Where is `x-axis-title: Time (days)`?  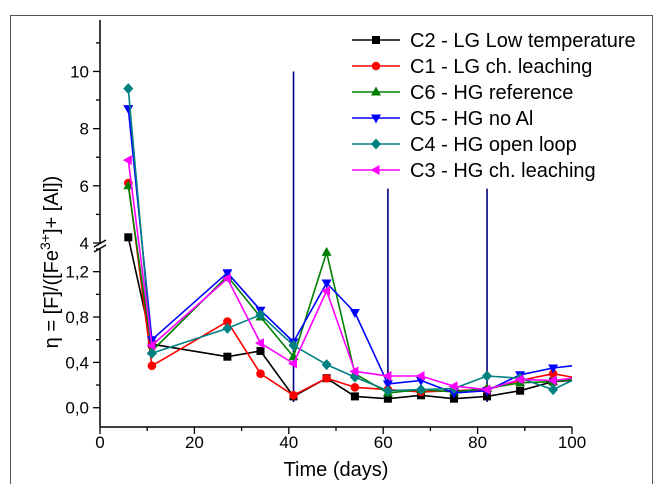 x-axis-title: Time (days) is located at coordinates (336, 470).